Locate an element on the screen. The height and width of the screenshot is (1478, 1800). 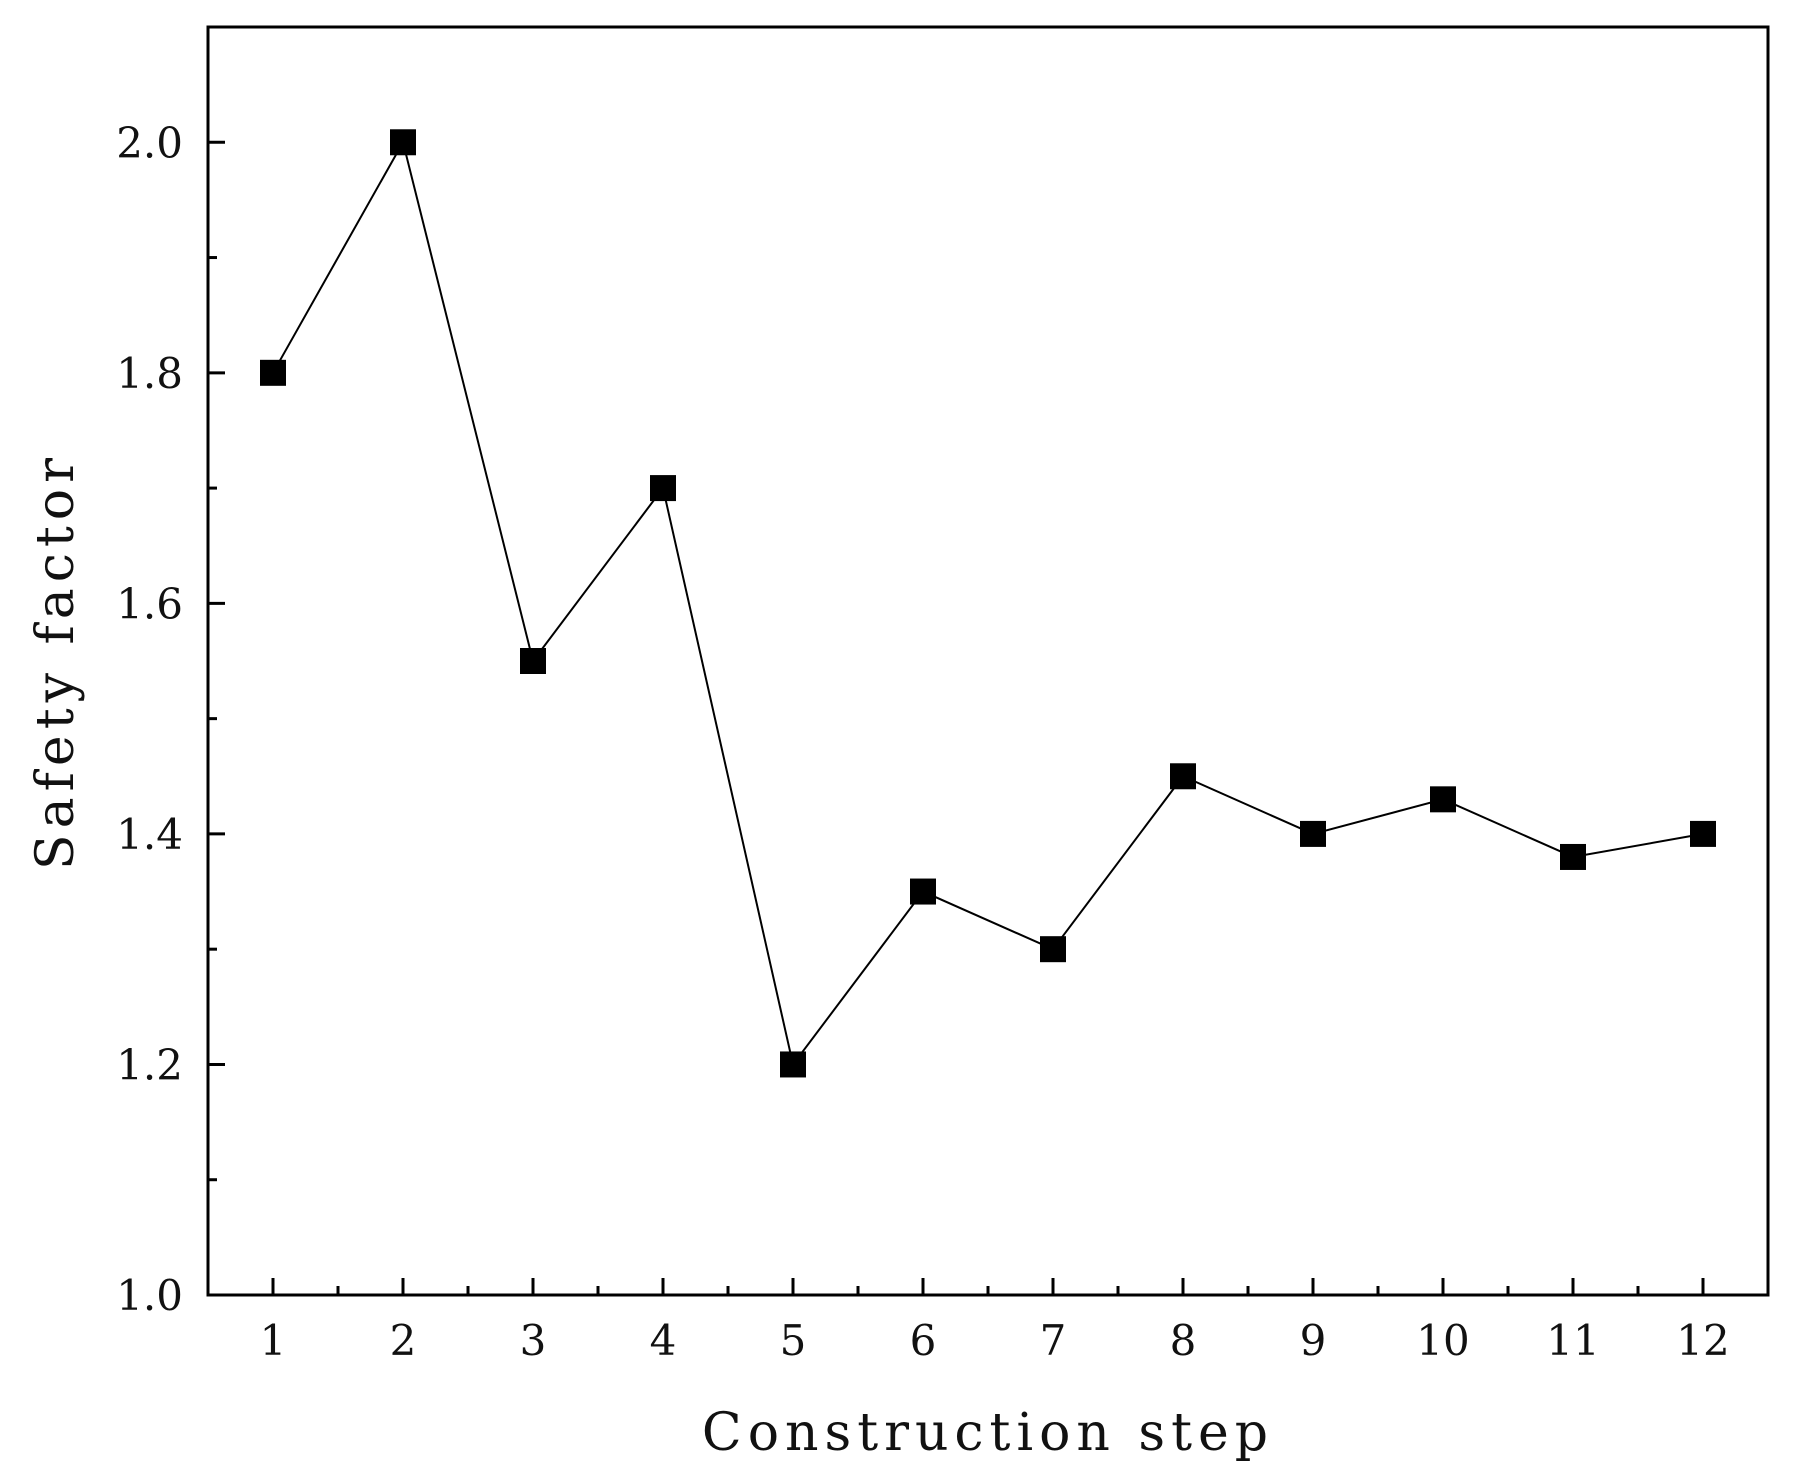
y-tick-label: 1.4 is located at coordinates (149, 834).